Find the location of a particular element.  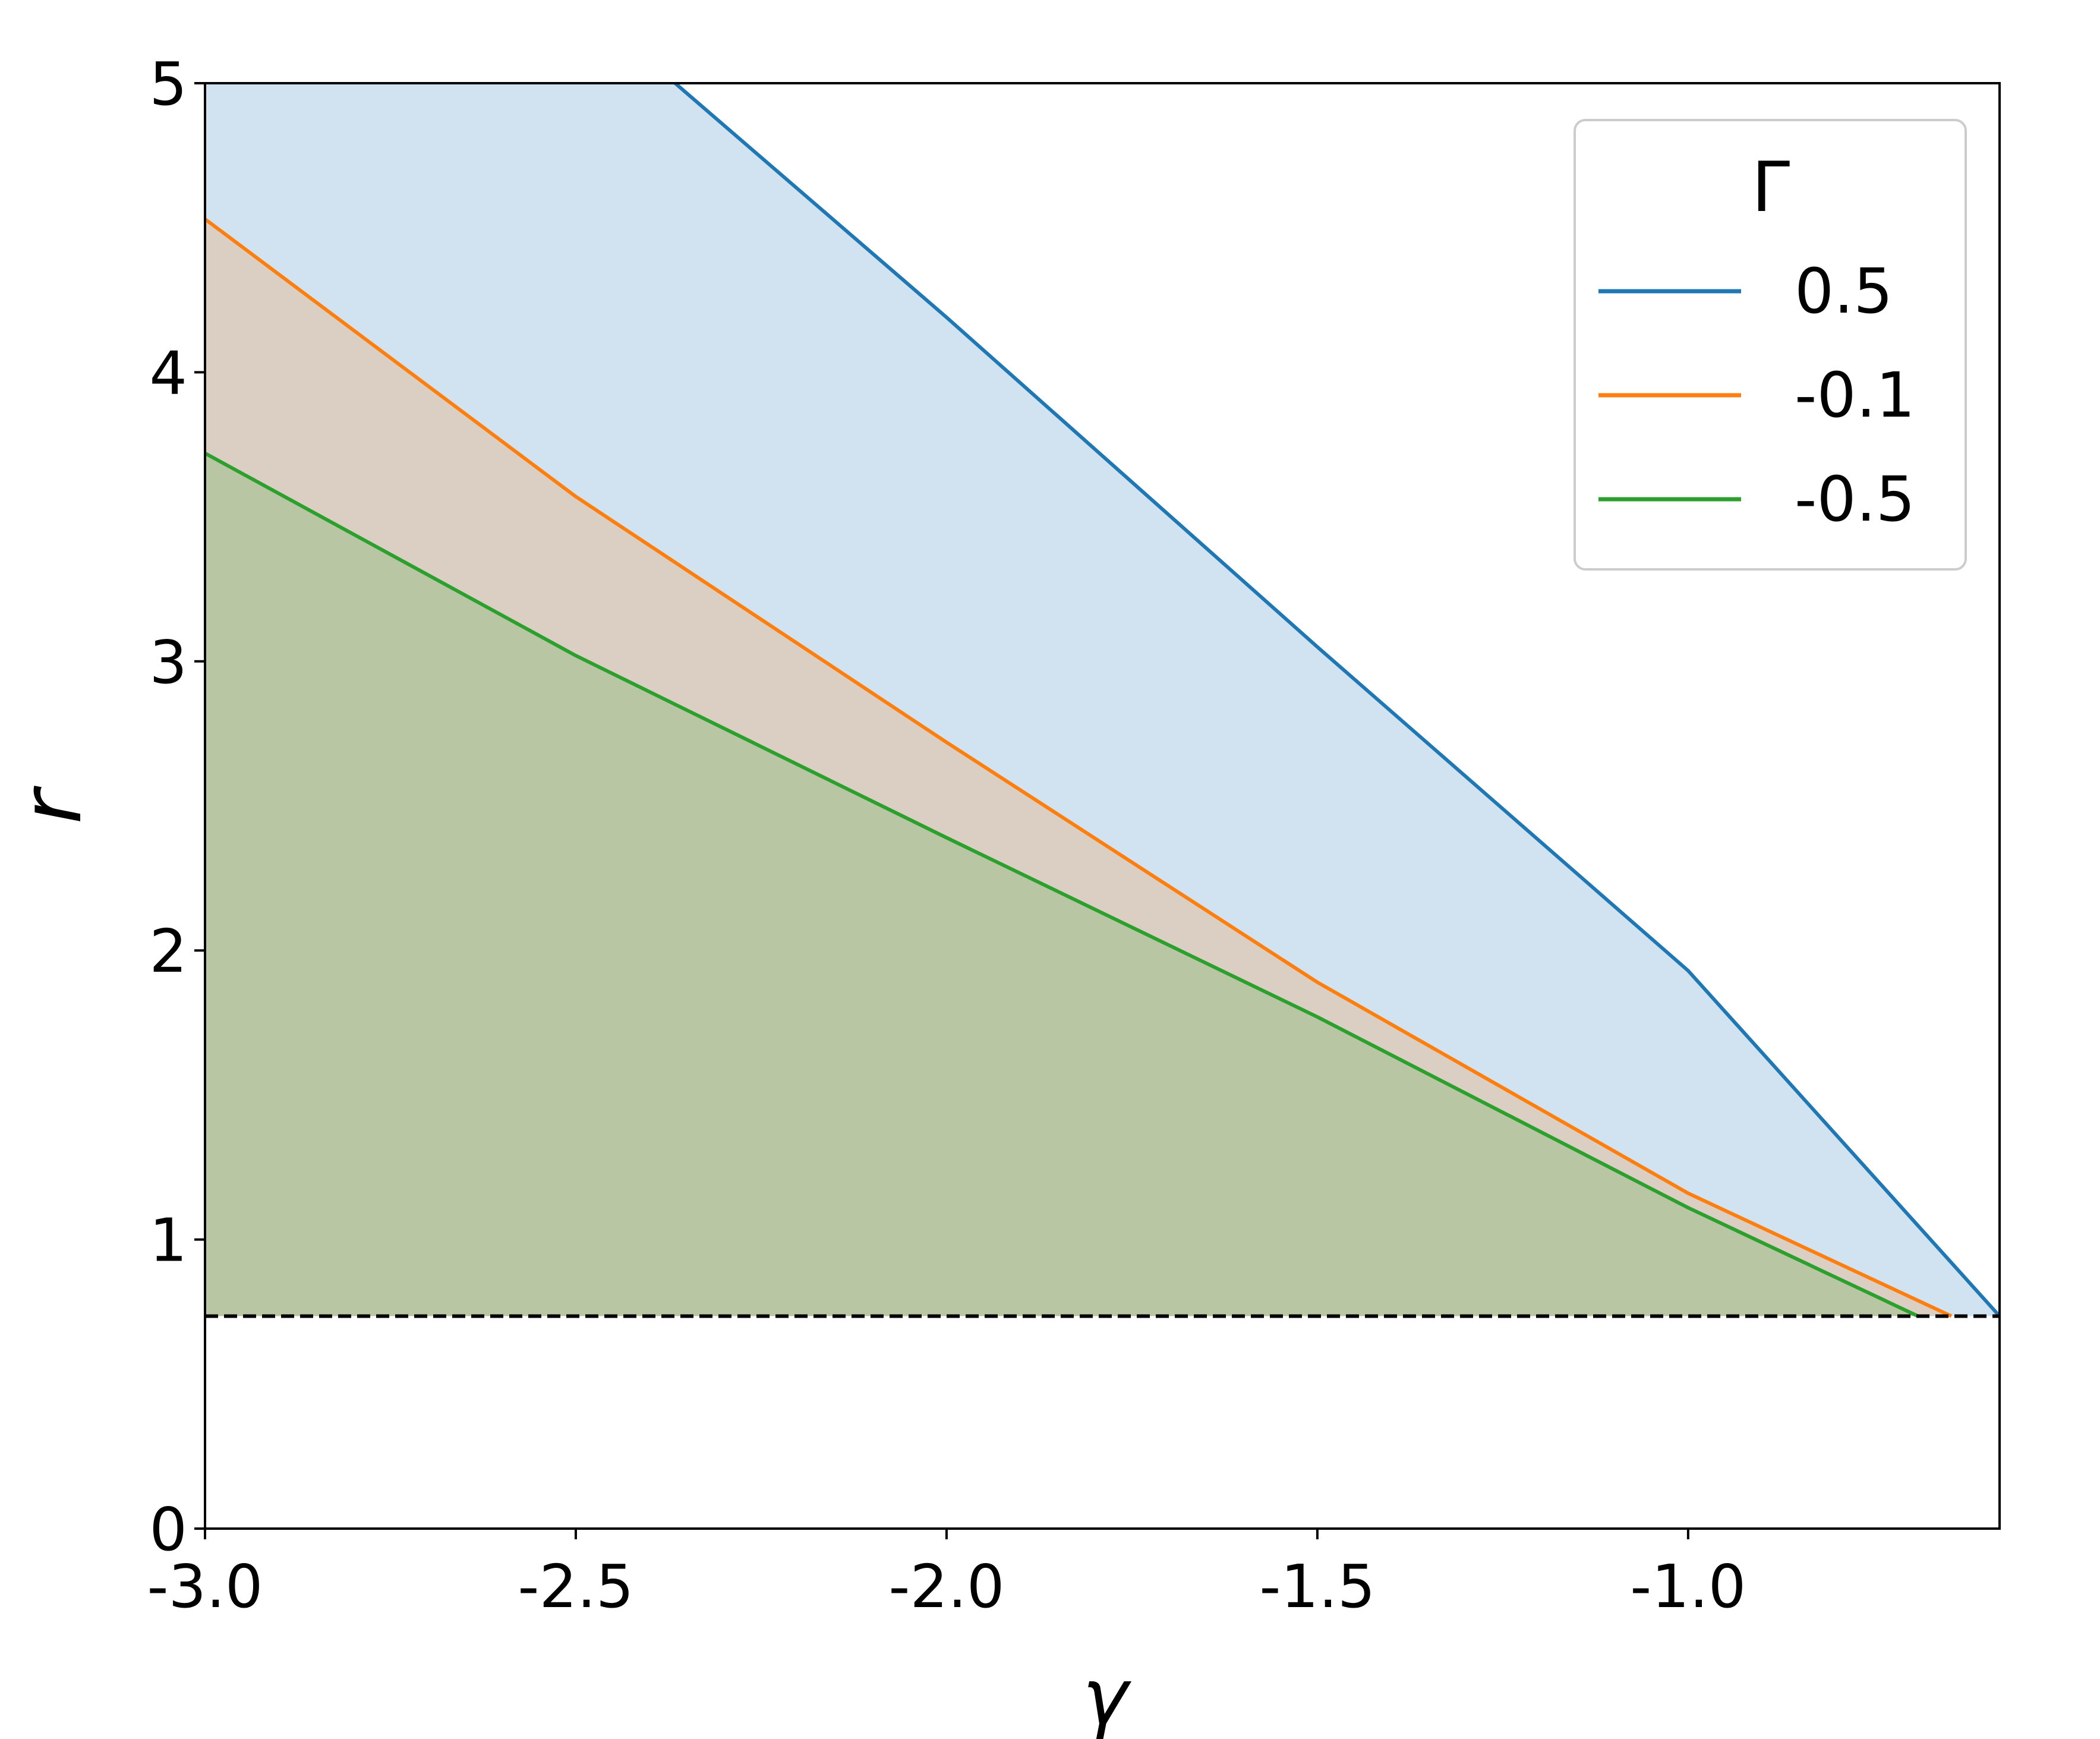

legend-box is located at coordinates (1770, 345).